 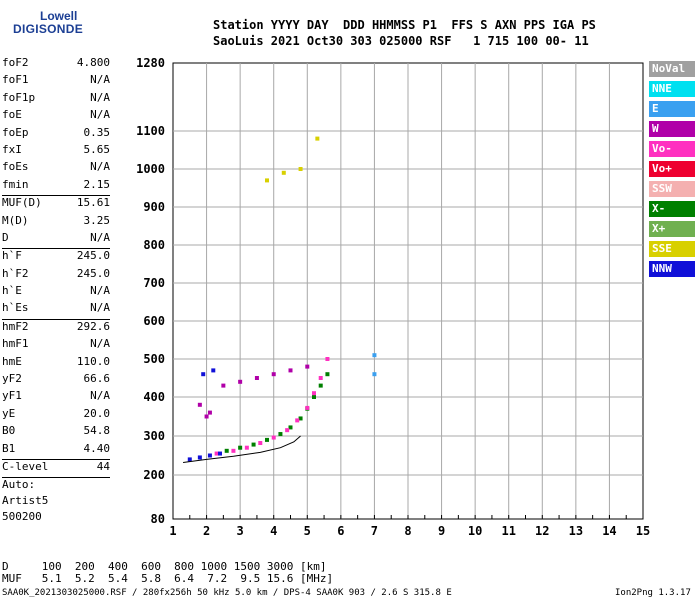 I want to click on param-value: 3.25, so click(x=97, y=220).